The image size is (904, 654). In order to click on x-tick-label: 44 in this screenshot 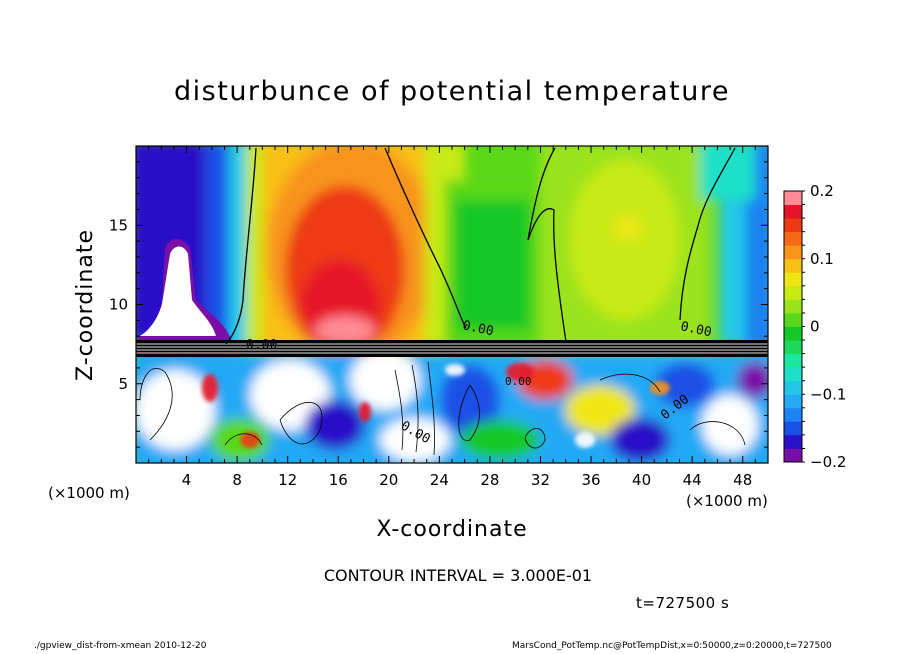, I will do `click(692, 480)`.